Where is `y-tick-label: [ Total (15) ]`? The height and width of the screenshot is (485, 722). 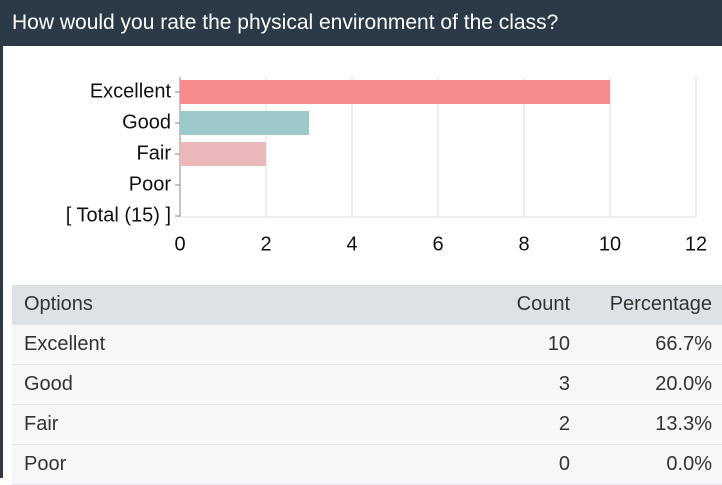 y-tick-label: [ Total (15) ] is located at coordinates (118, 215).